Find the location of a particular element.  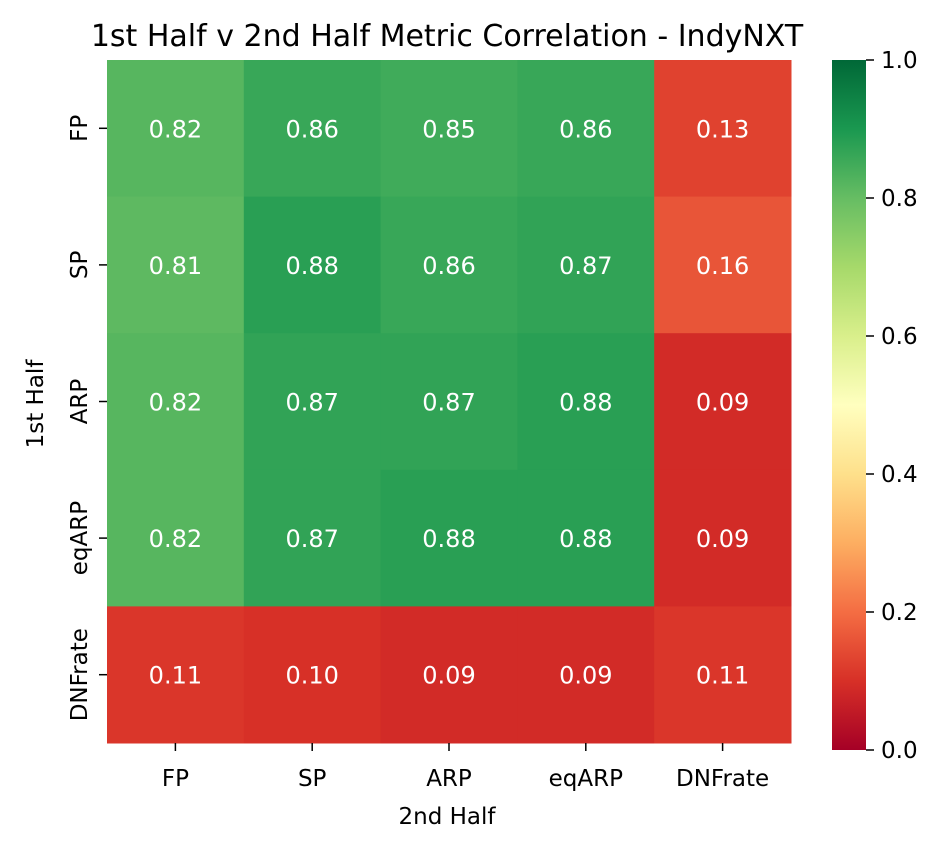

y-axis-ticks: FP SP ARP eqARP DNFrate is located at coordinates (87, 418).